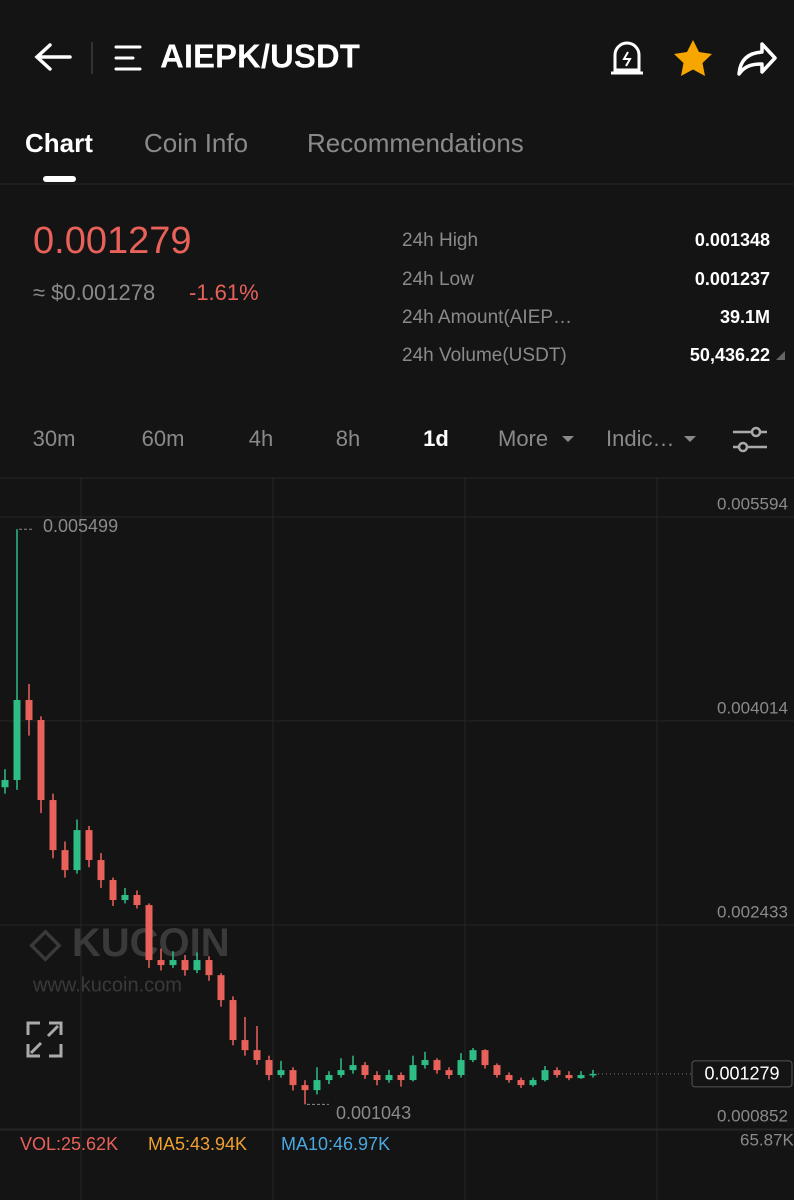  Describe the element at coordinates (780, 355) in the screenshot. I see `corner-triangle` at that location.